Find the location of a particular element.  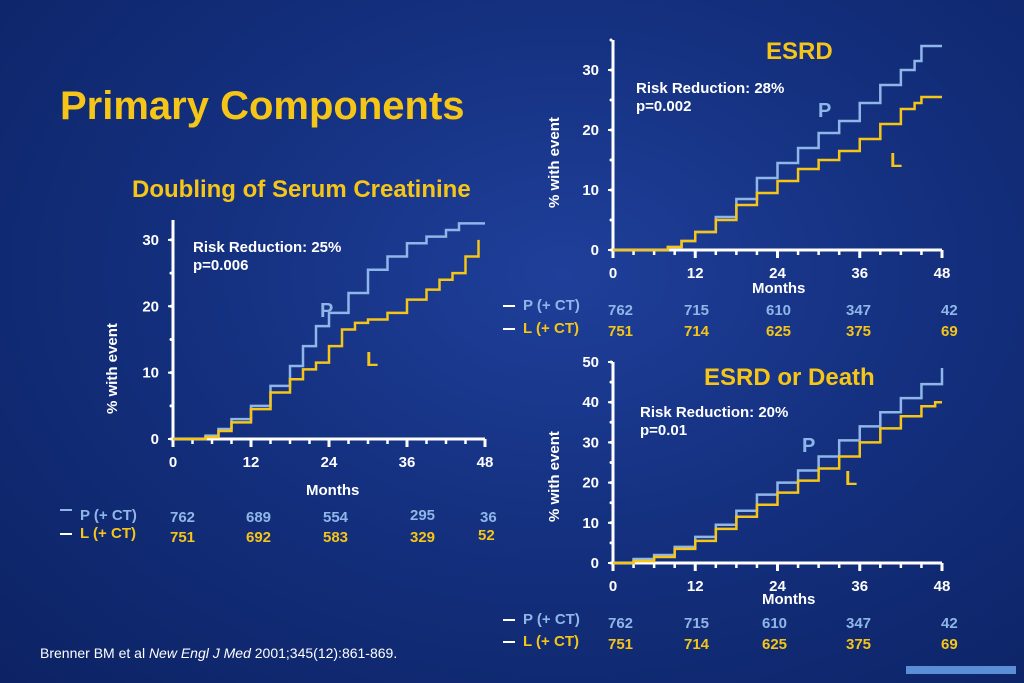

at-risk-p-2: 610 is located at coordinates (775, 623).